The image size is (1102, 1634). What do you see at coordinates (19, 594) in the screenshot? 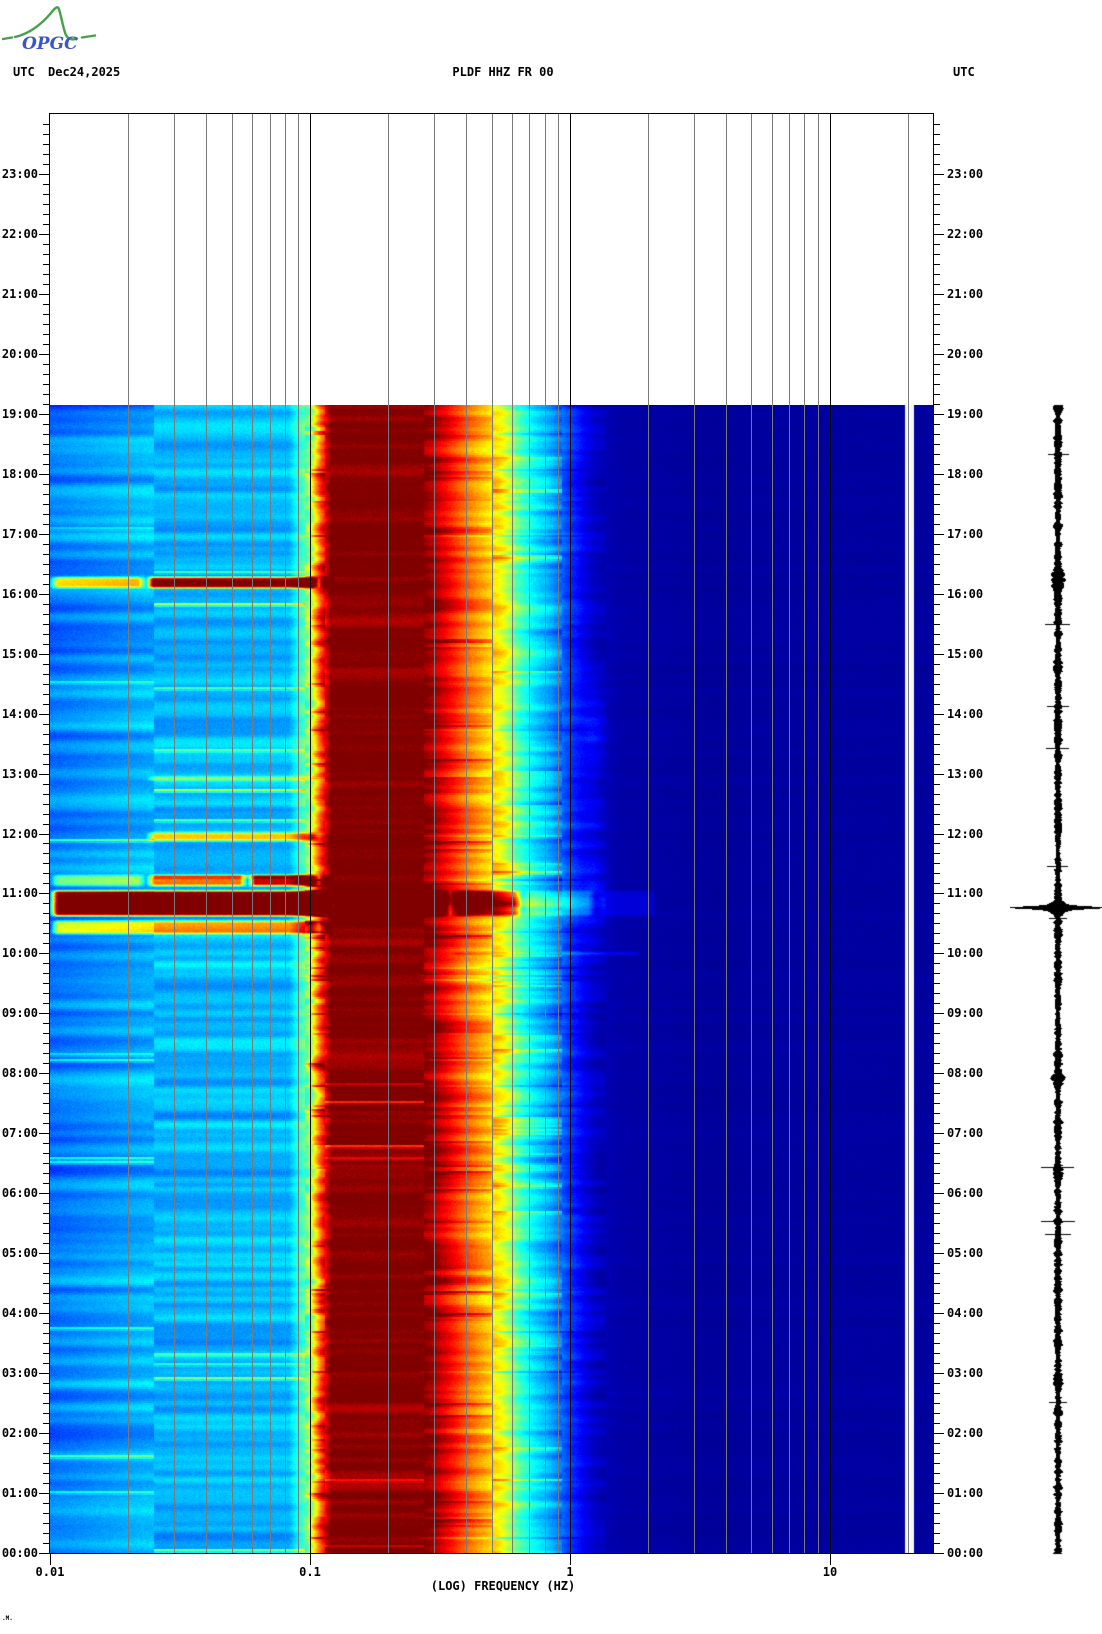
I see `hour-label-left: 16:00` at bounding box center [19, 594].